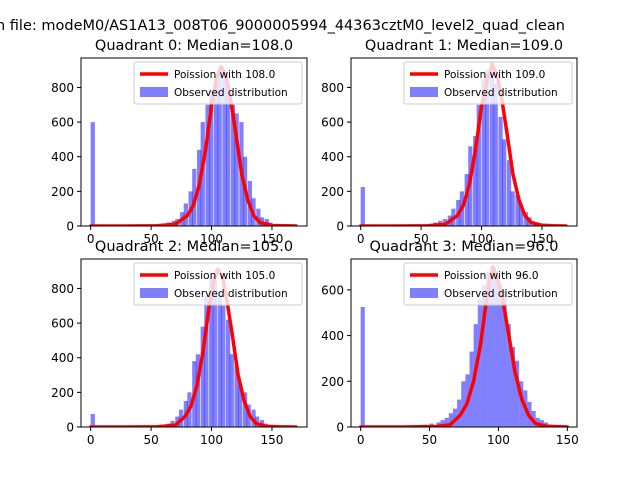 This screenshot has height=480, width=640. I want to click on legend-poisson-label: Poission with 96.0, so click(491, 276).